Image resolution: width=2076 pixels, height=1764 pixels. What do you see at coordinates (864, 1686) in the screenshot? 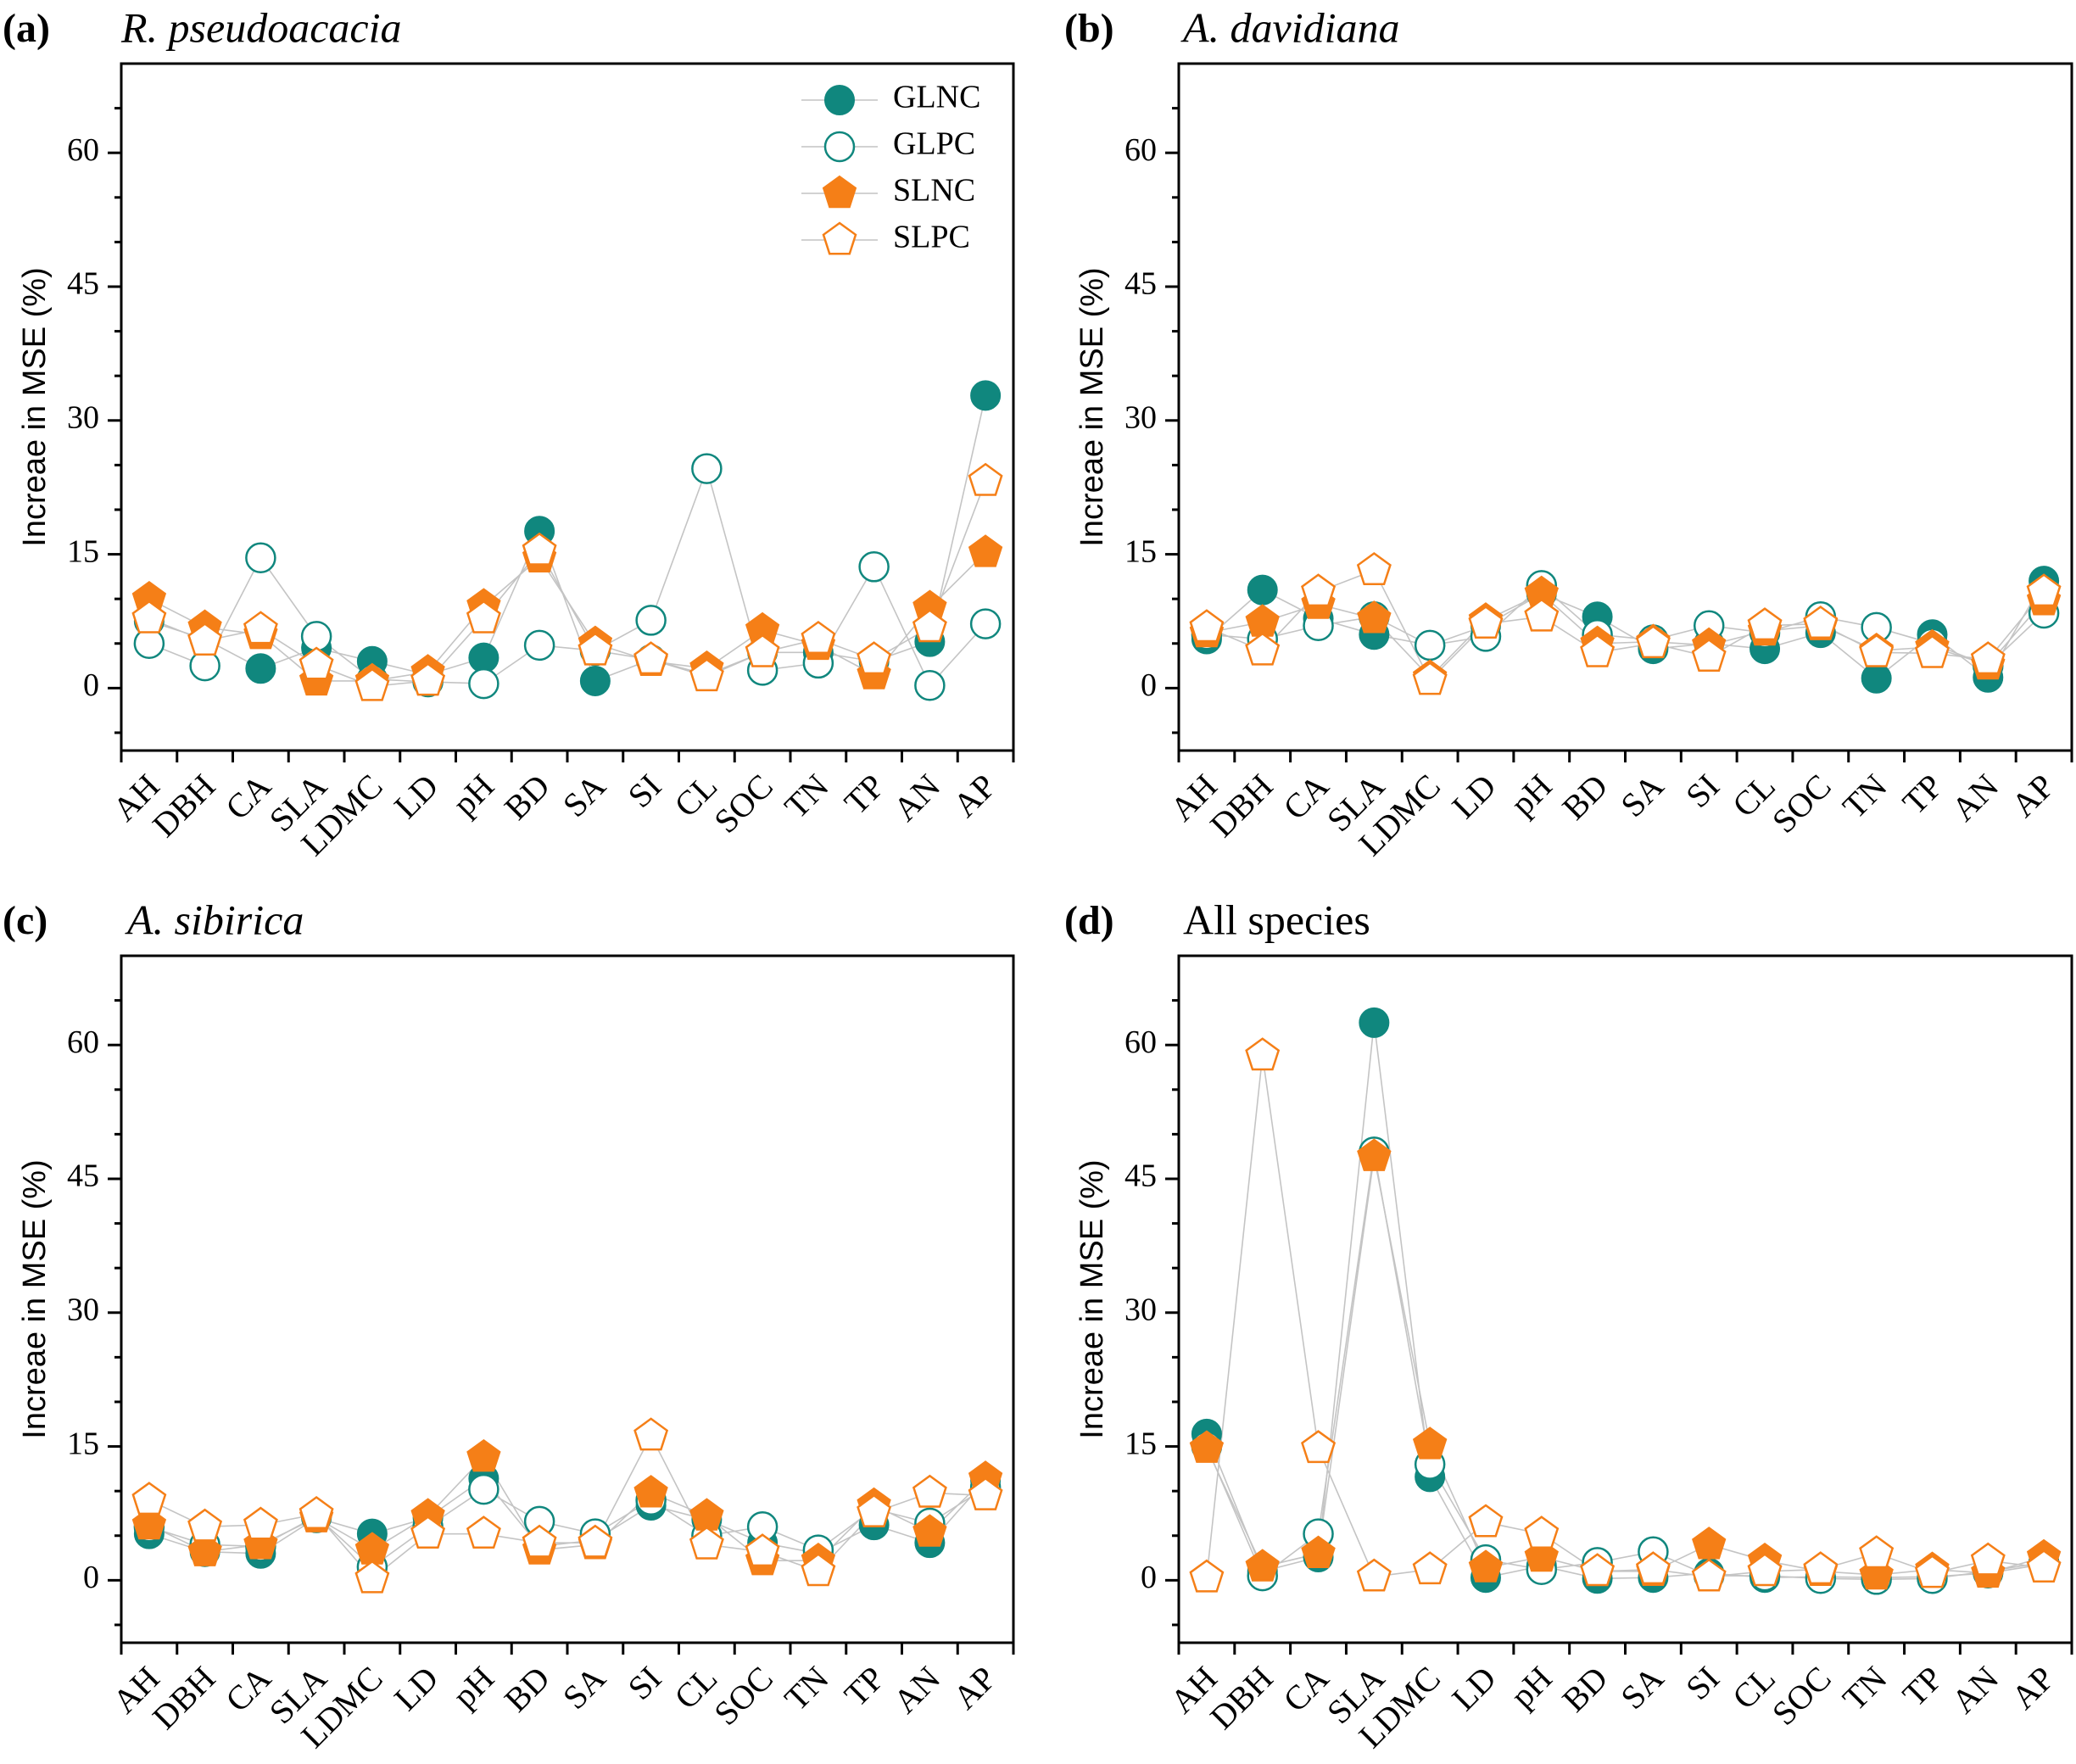
I see `x-tick-label: TP` at bounding box center [864, 1686].